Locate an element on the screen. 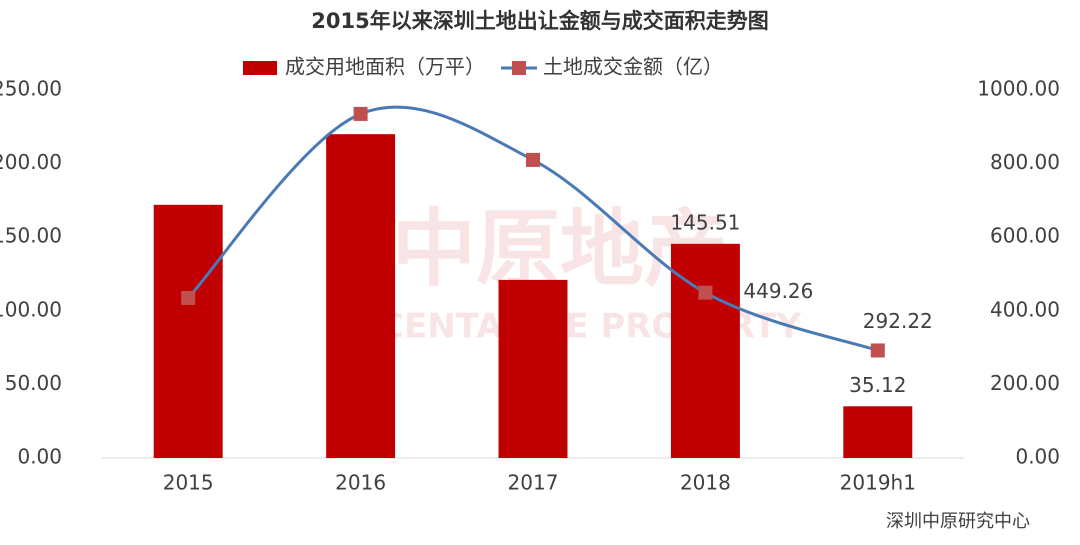 This screenshot has height=545, width=1080. y2-tick-label: 0.00 is located at coordinates (1037, 457).